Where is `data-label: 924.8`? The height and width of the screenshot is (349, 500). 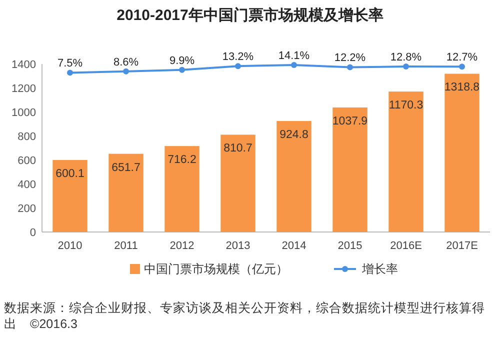
data-label: 924.8 is located at coordinates (294, 135).